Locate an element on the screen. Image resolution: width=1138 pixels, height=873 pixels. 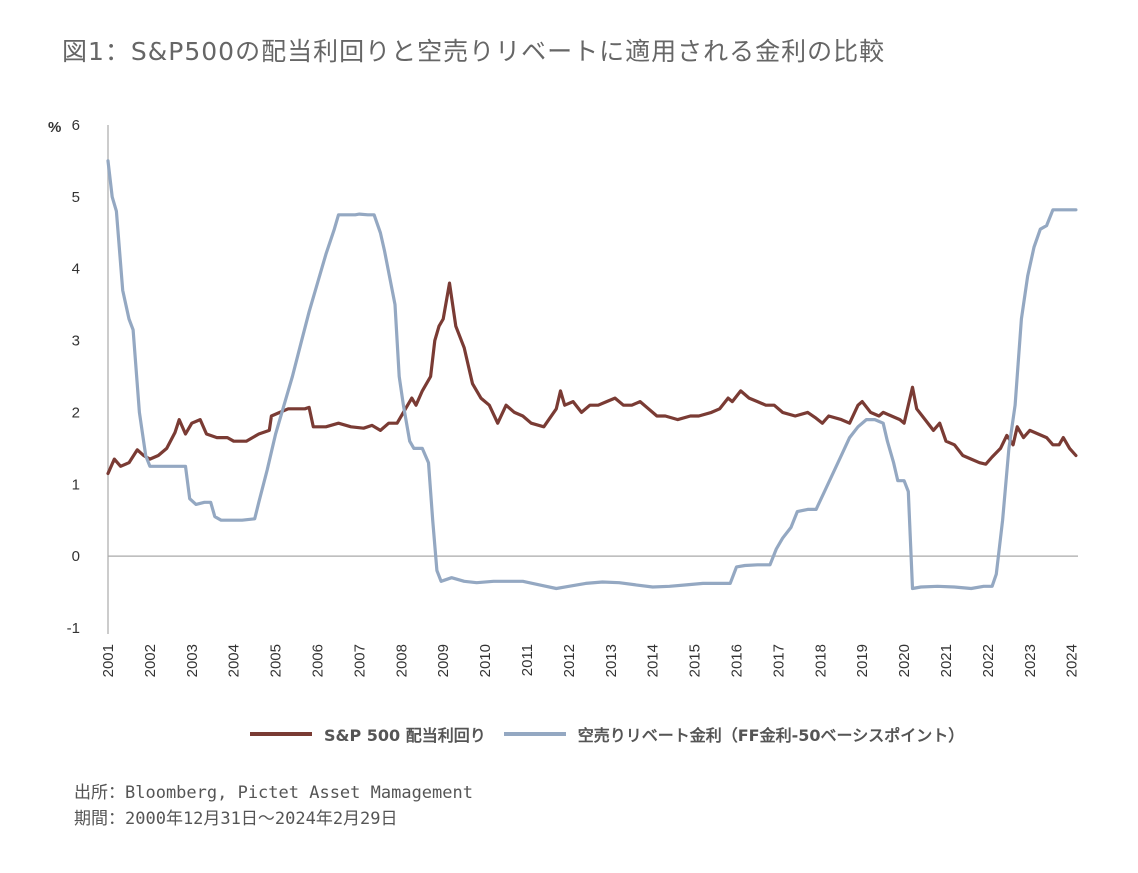
y-tick-label: -1 is located at coordinates (73, 628).